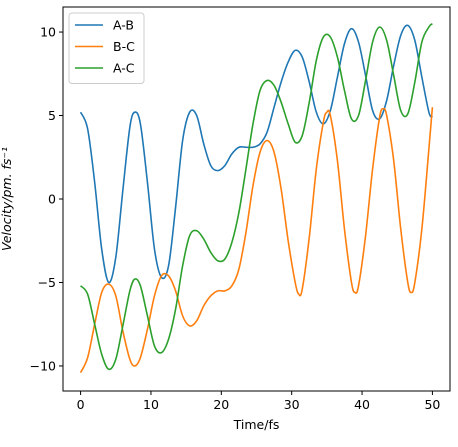 This screenshot has width=458, height=447. What do you see at coordinates (362, 404) in the screenshot?
I see `x-tick-label: 40` at bounding box center [362, 404].